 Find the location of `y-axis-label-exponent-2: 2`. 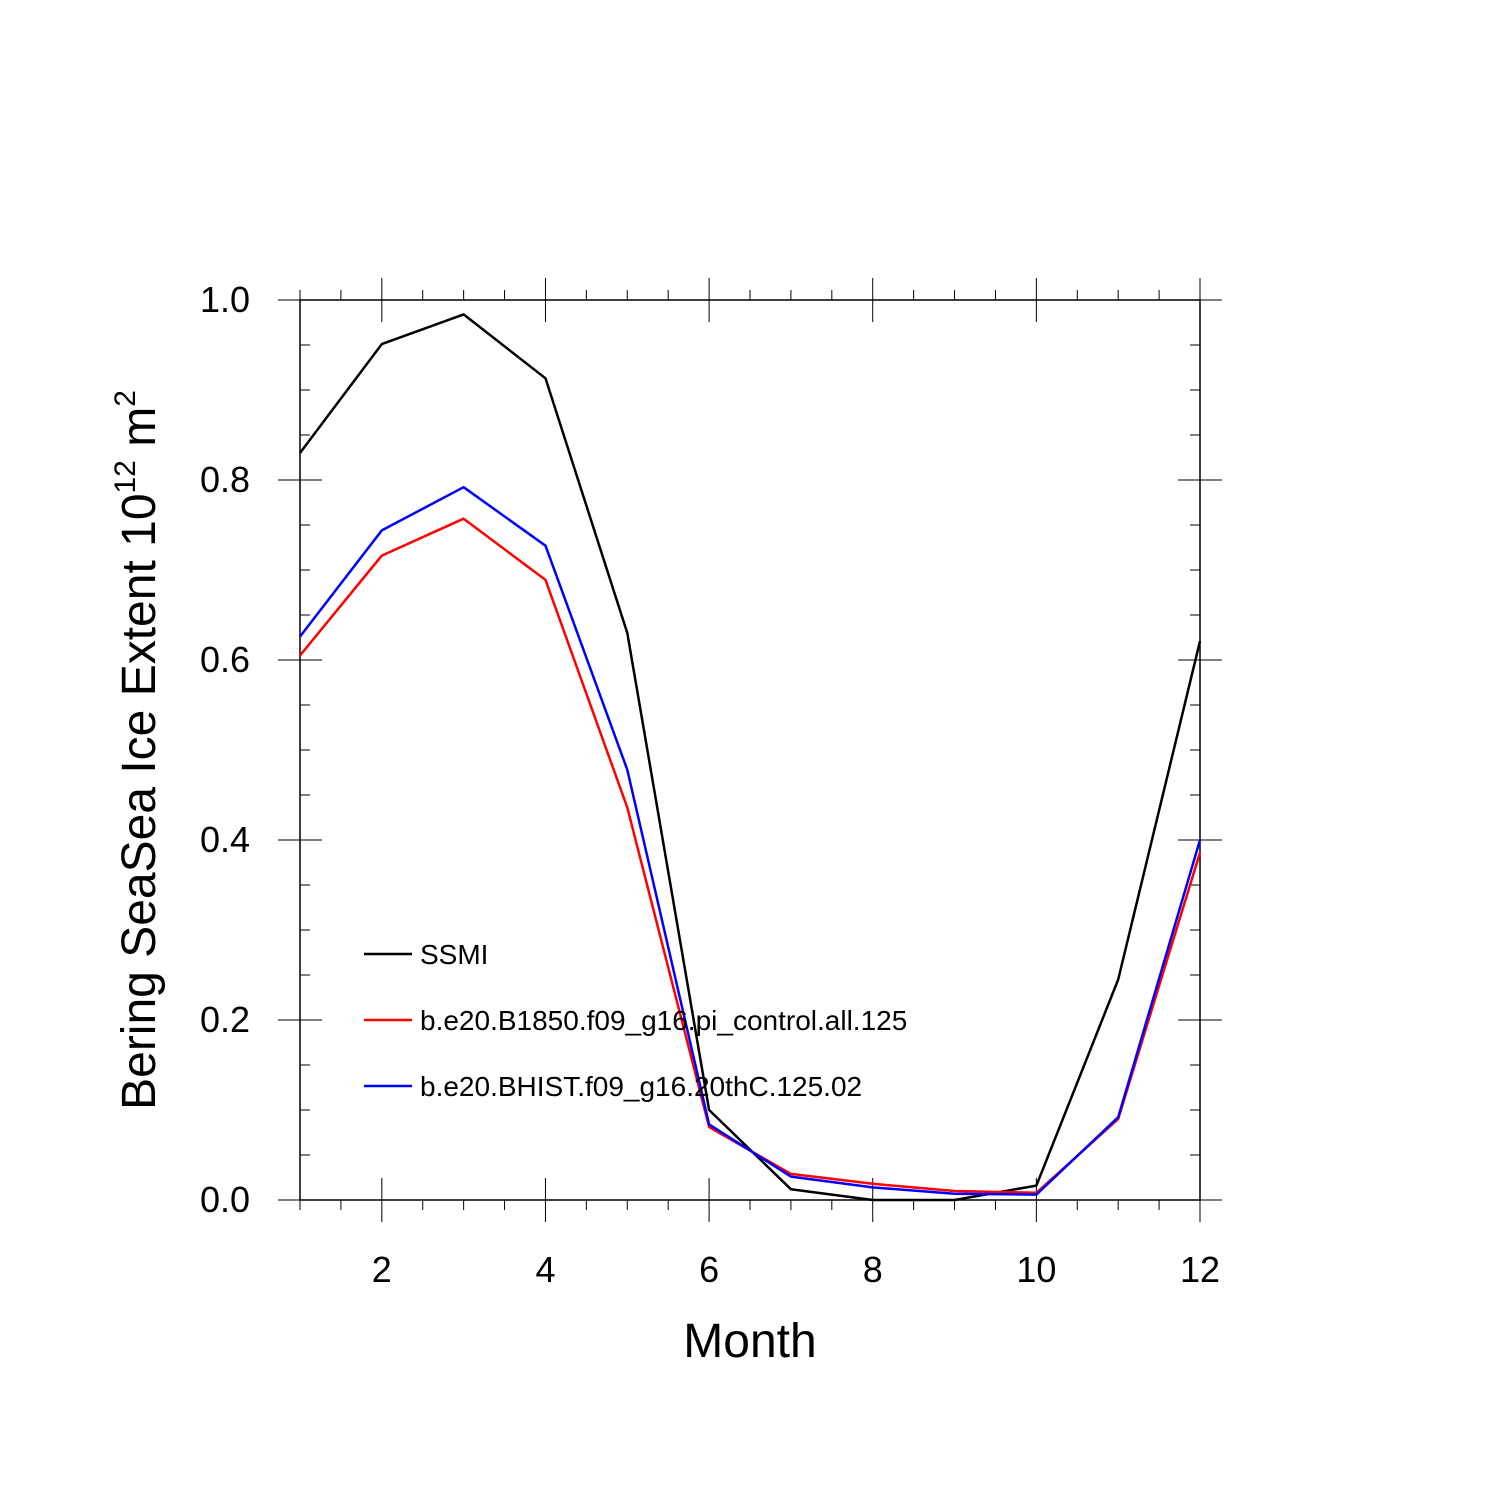

y-axis-label-exponent-2: 2 is located at coordinates (125, 398).